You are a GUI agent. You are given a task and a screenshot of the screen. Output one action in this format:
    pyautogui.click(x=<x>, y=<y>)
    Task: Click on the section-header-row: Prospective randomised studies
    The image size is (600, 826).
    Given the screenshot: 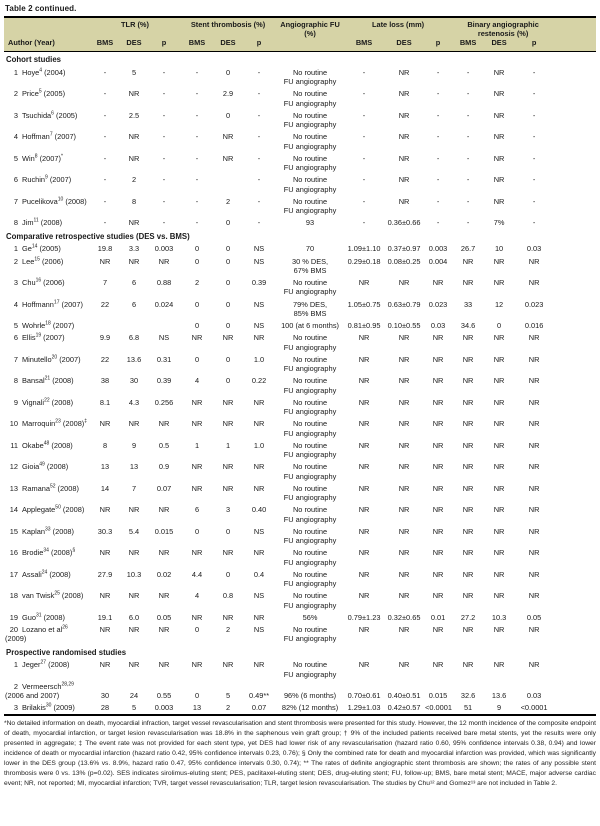 What is the action you would take?
    pyautogui.click(x=300, y=652)
    